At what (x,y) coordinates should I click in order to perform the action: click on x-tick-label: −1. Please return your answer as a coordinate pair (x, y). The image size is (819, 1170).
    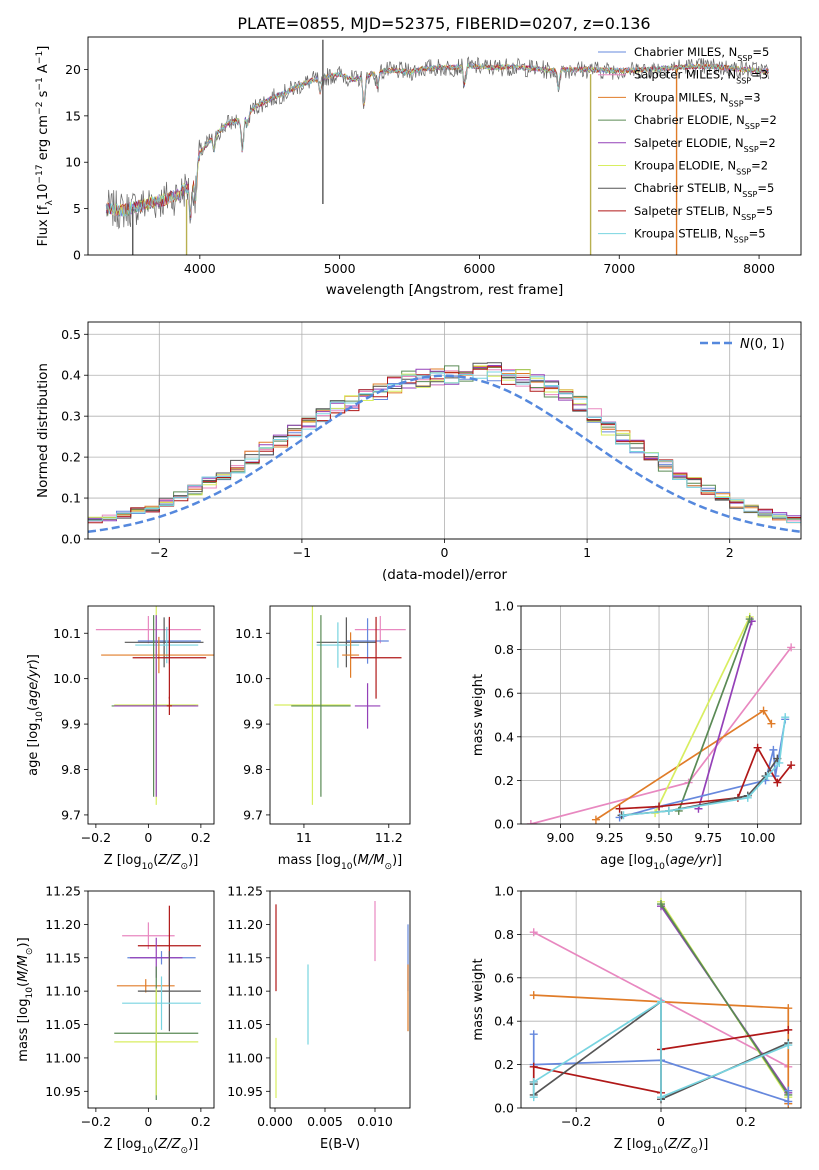
    Looking at the image, I should click on (302, 552).